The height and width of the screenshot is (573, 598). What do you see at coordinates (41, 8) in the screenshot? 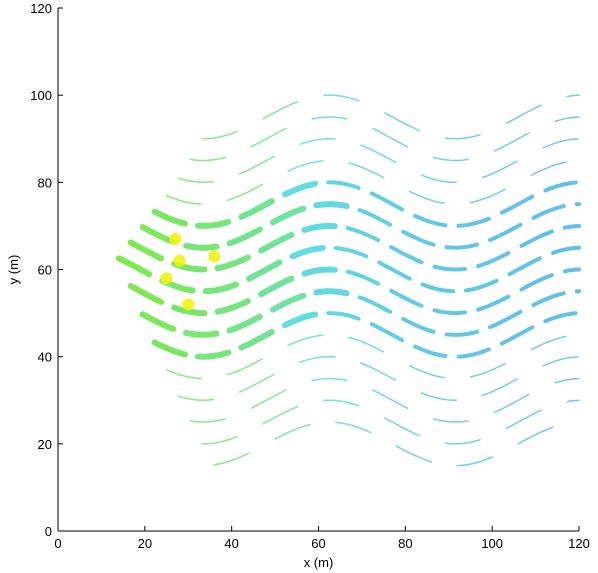
I see `y-tick-label: 120` at bounding box center [41, 8].